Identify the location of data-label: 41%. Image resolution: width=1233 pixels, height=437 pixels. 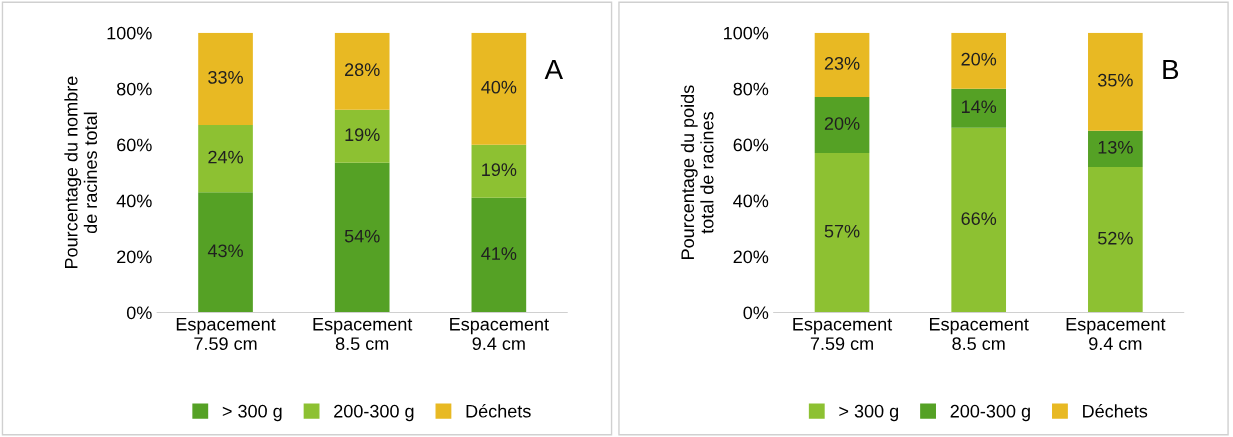
(499, 253).